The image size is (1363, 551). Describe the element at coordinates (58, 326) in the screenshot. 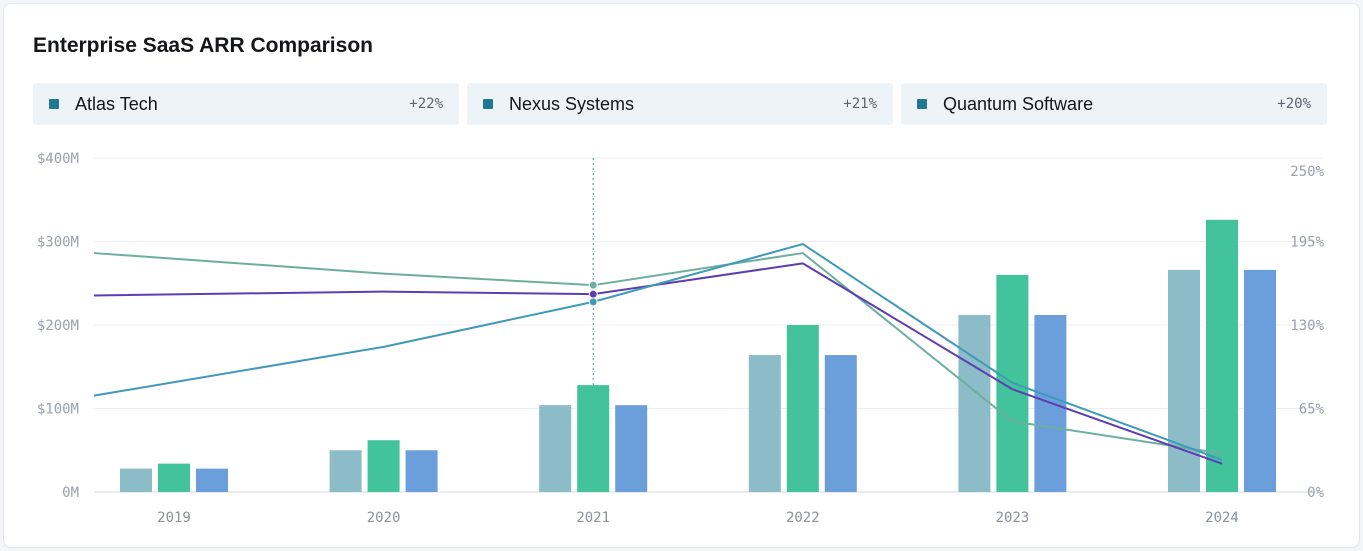

I see `y-left-tick-label: $200M` at that location.